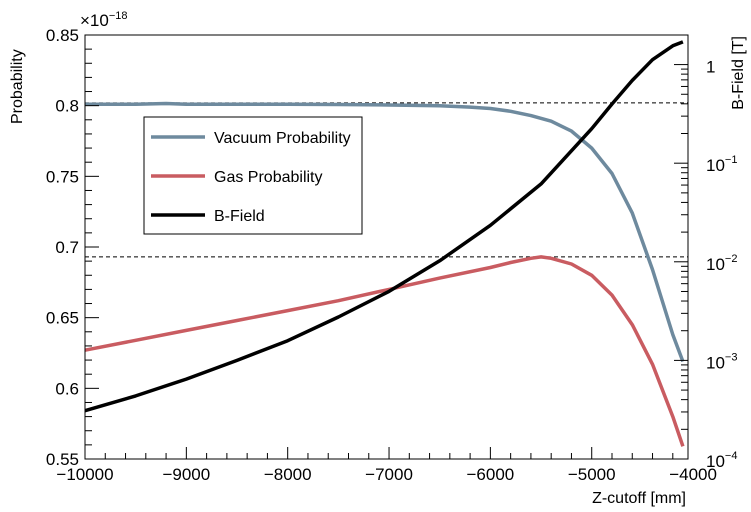  I want to click on y-tick-label: 0.7, so click(67, 247).